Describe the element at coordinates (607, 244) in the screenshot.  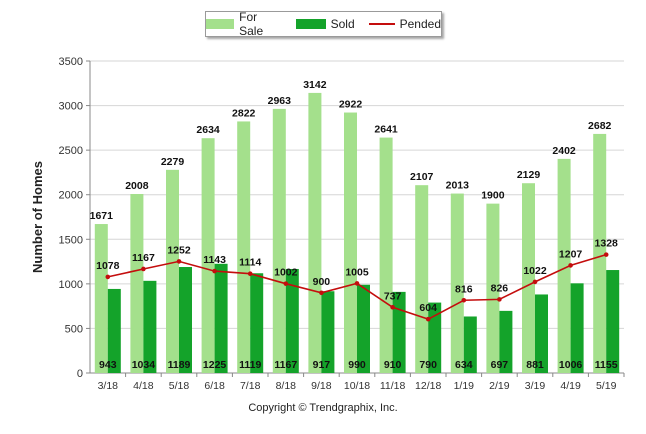
I see `data-label-pended: 1328` at that location.